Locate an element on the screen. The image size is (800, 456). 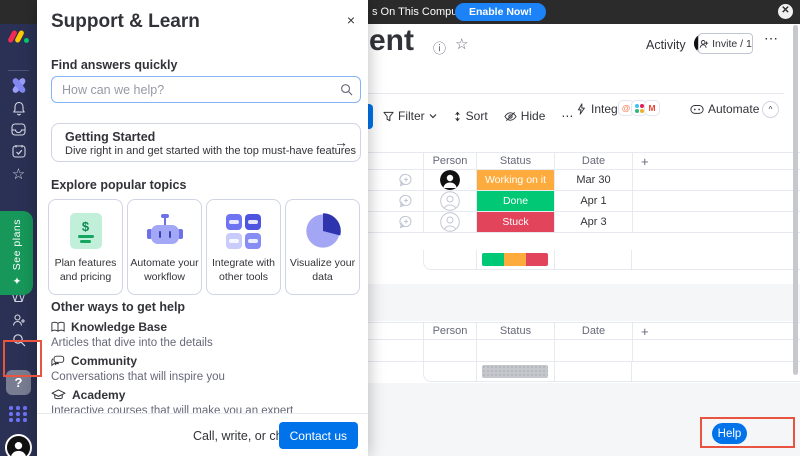
banner-close-icon: ✕ is located at coordinates (785, 11).